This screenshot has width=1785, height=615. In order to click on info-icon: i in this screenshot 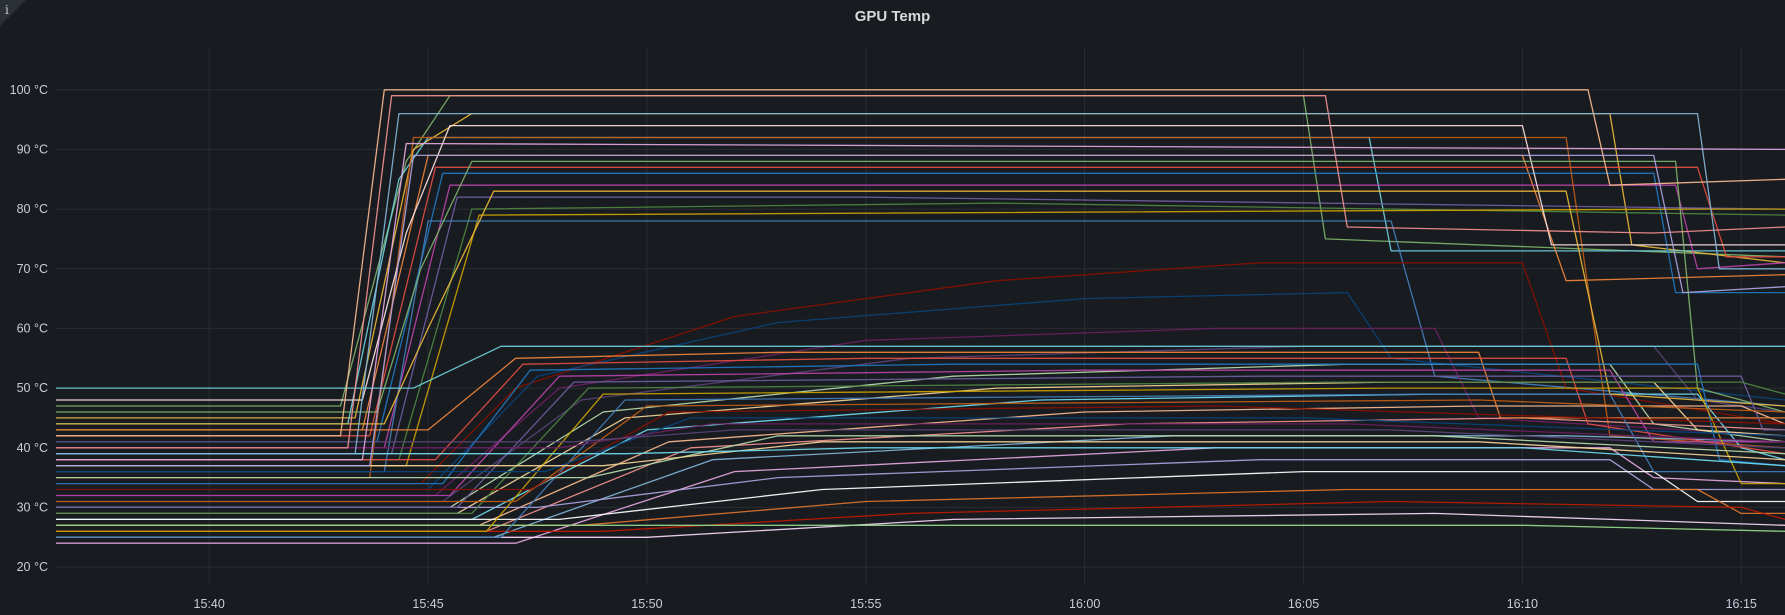, I will do `click(7, 10)`.